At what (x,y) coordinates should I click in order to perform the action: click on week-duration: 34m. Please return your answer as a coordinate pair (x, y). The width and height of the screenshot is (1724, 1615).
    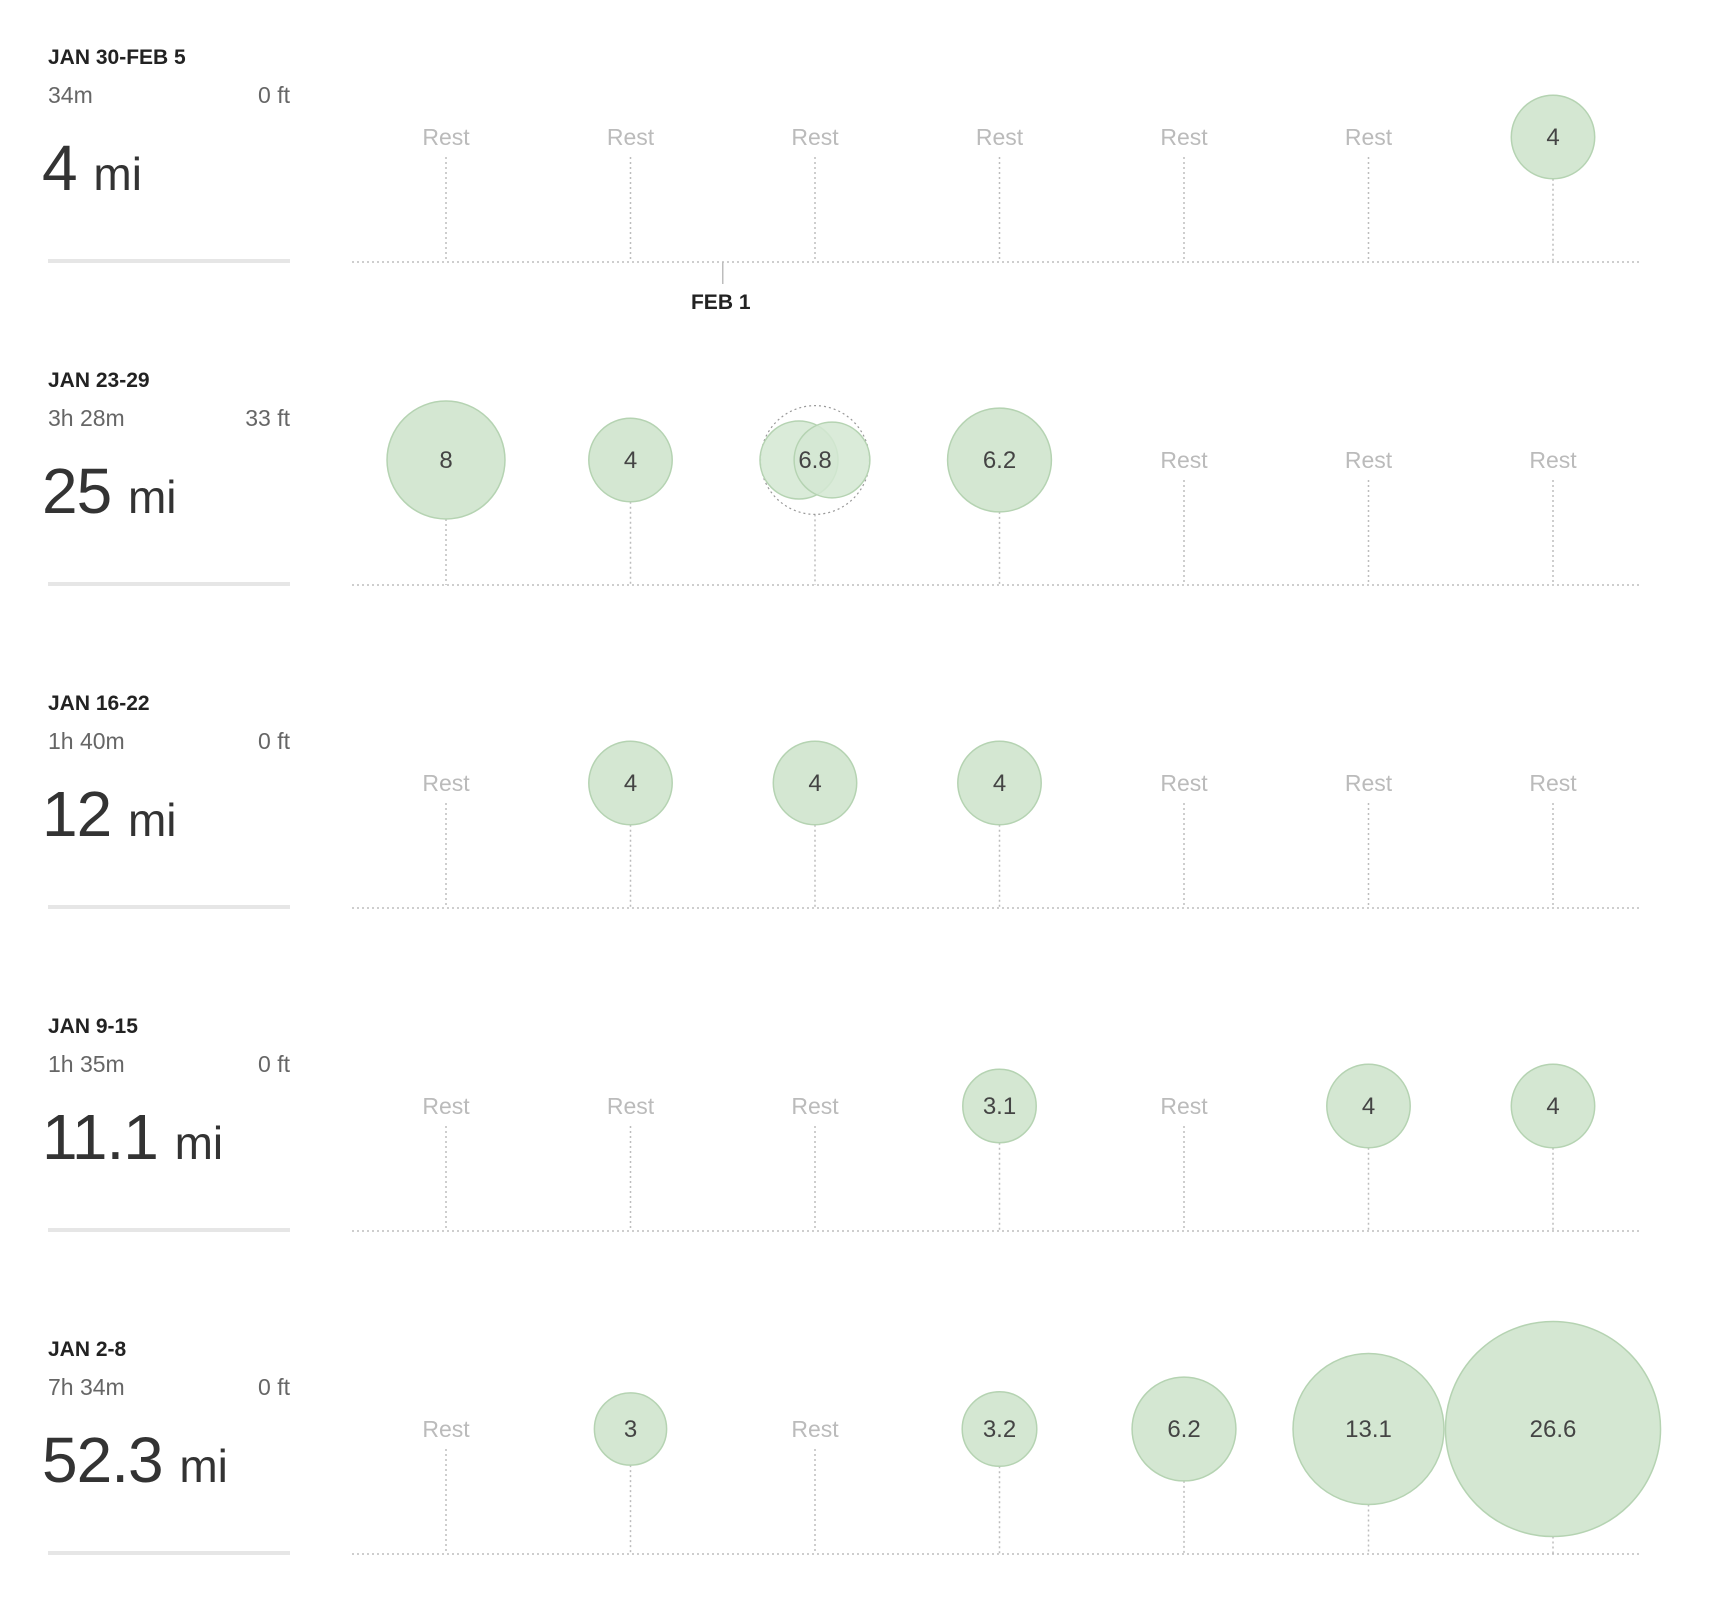
    Looking at the image, I should click on (70, 95).